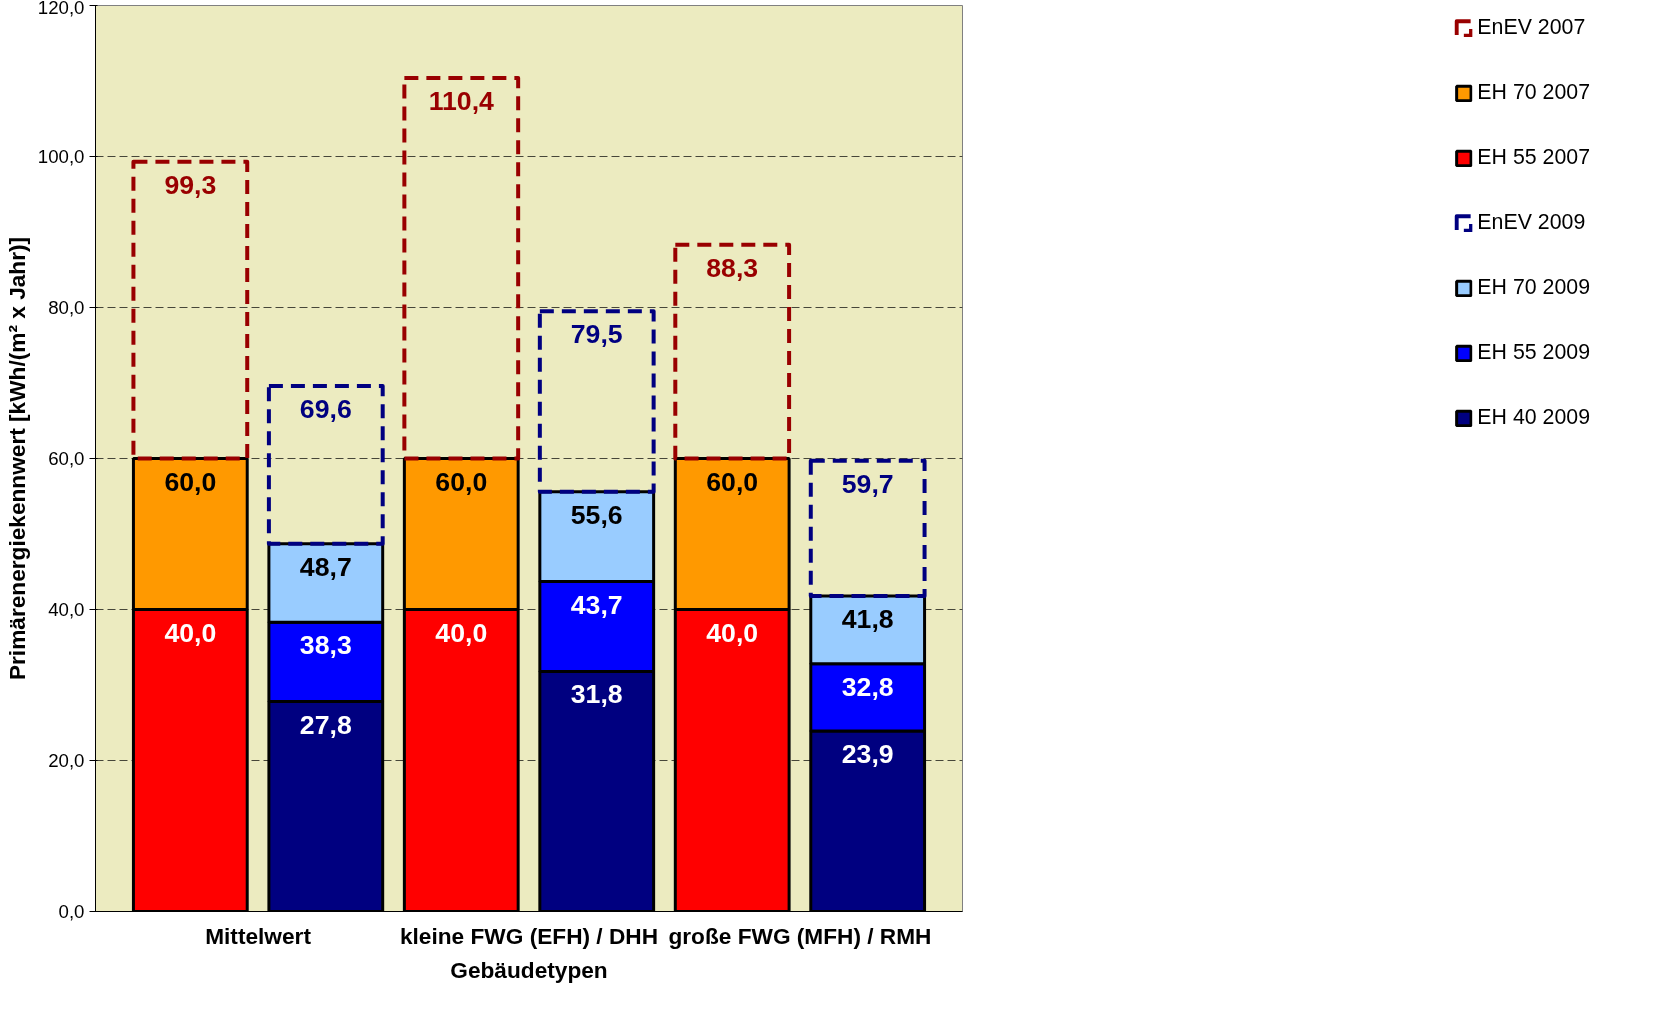  Describe the element at coordinates (325, 566) in the screenshot. I see `annotation: 48,7` at that location.